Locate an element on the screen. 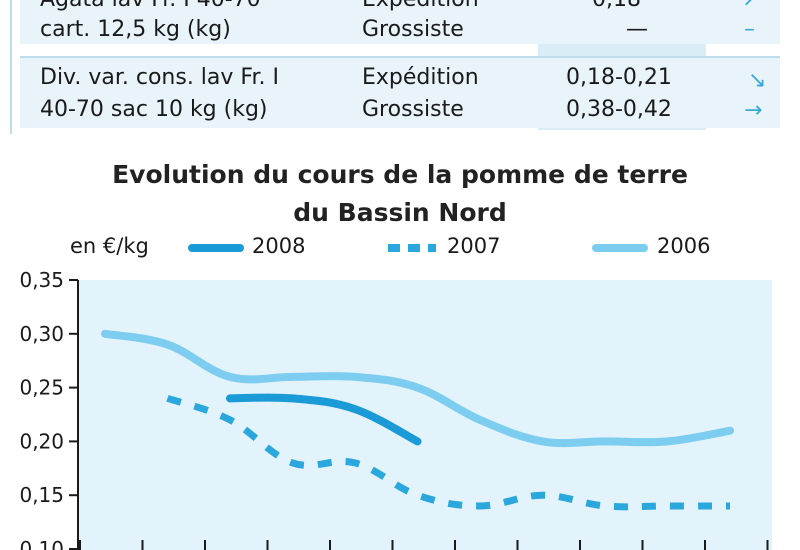 This screenshot has width=800, height=550. legend-label-2007: 2007 is located at coordinates (474, 246).